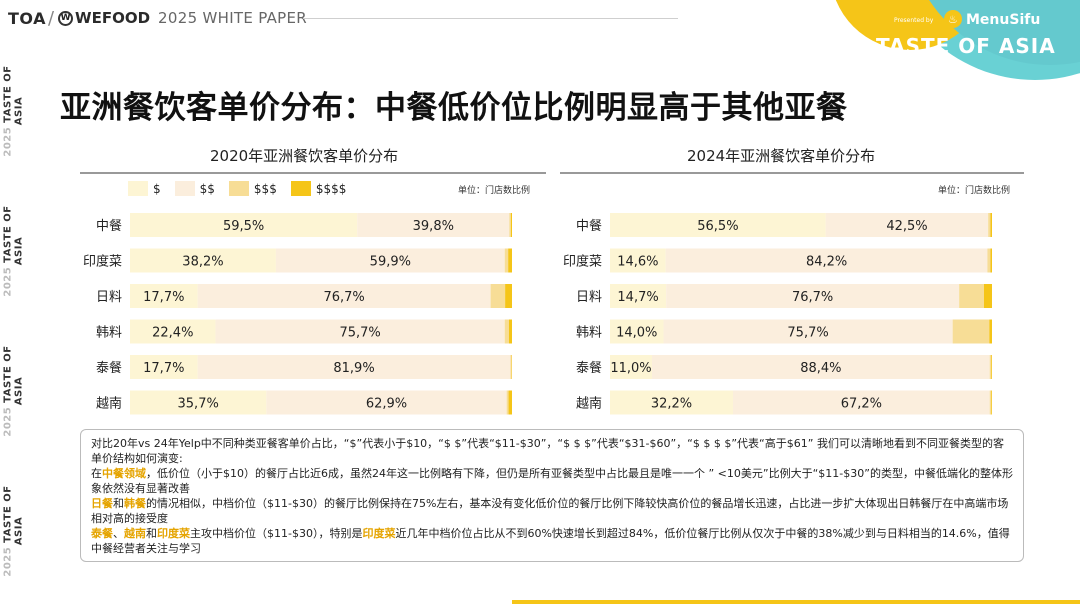  Describe the element at coordinates (109, 226) in the screenshot. I see `category-label-2020-1: 中餐` at that location.